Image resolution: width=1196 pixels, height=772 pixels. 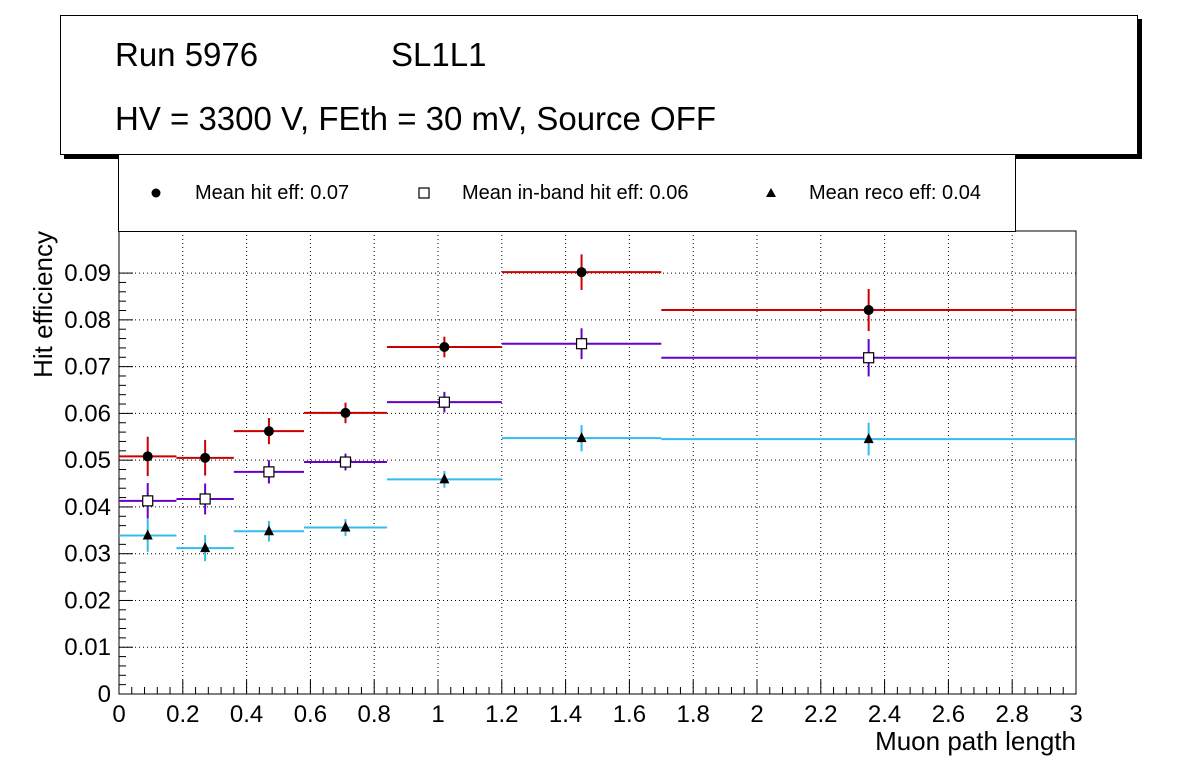 What do you see at coordinates (87, 320) in the screenshot?
I see `y-tick-label: 0.08` at bounding box center [87, 320].